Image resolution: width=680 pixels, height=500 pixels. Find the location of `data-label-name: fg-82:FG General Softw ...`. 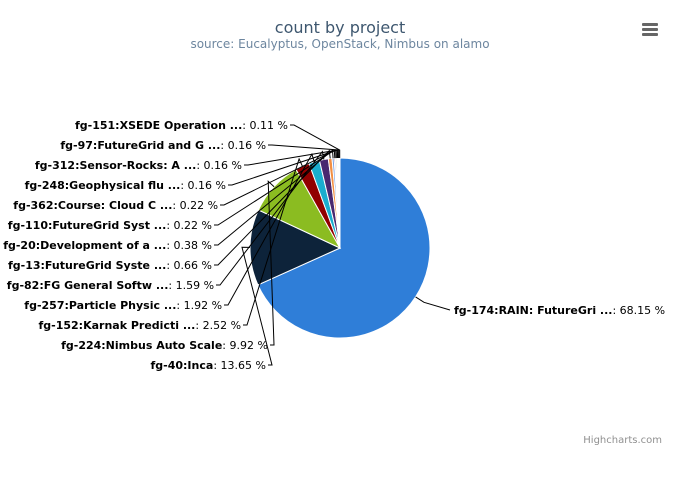

data-label-name: fg-82:FG General Softw ... is located at coordinates (88, 285).